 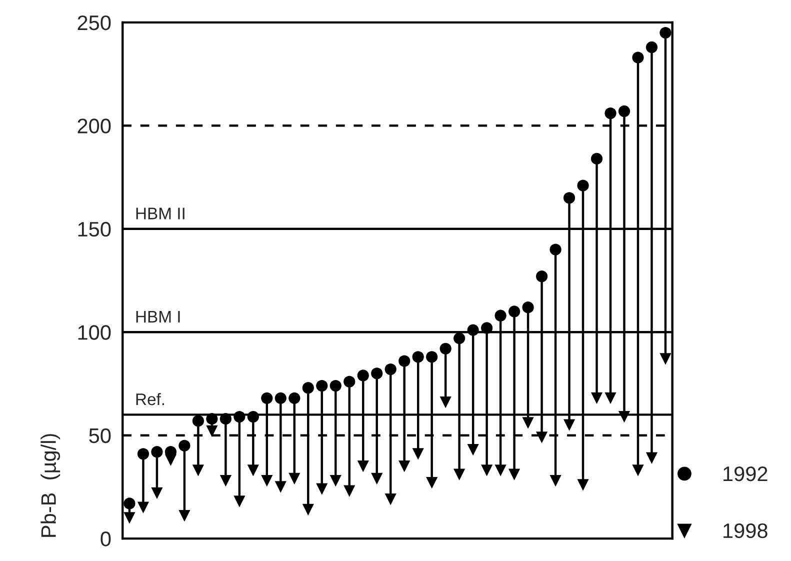 I want to click on ref-line-label: HBM II, so click(x=160, y=214).